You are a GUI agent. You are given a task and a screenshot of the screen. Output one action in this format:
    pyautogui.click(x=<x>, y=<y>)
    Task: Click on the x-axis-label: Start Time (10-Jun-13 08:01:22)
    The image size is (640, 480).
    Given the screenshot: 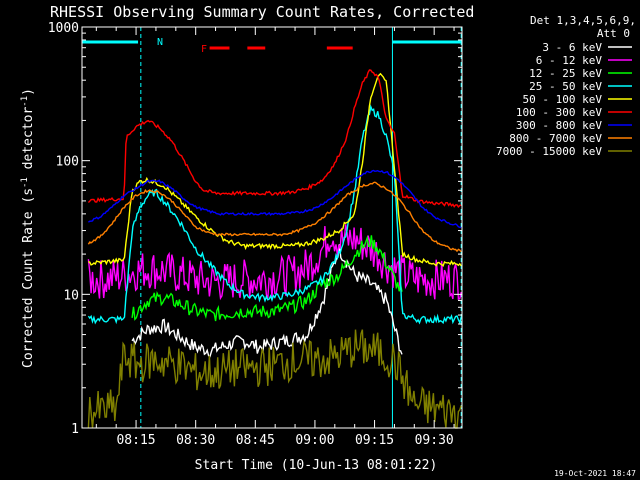 What is the action you would take?
    pyautogui.click(x=316, y=465)
    